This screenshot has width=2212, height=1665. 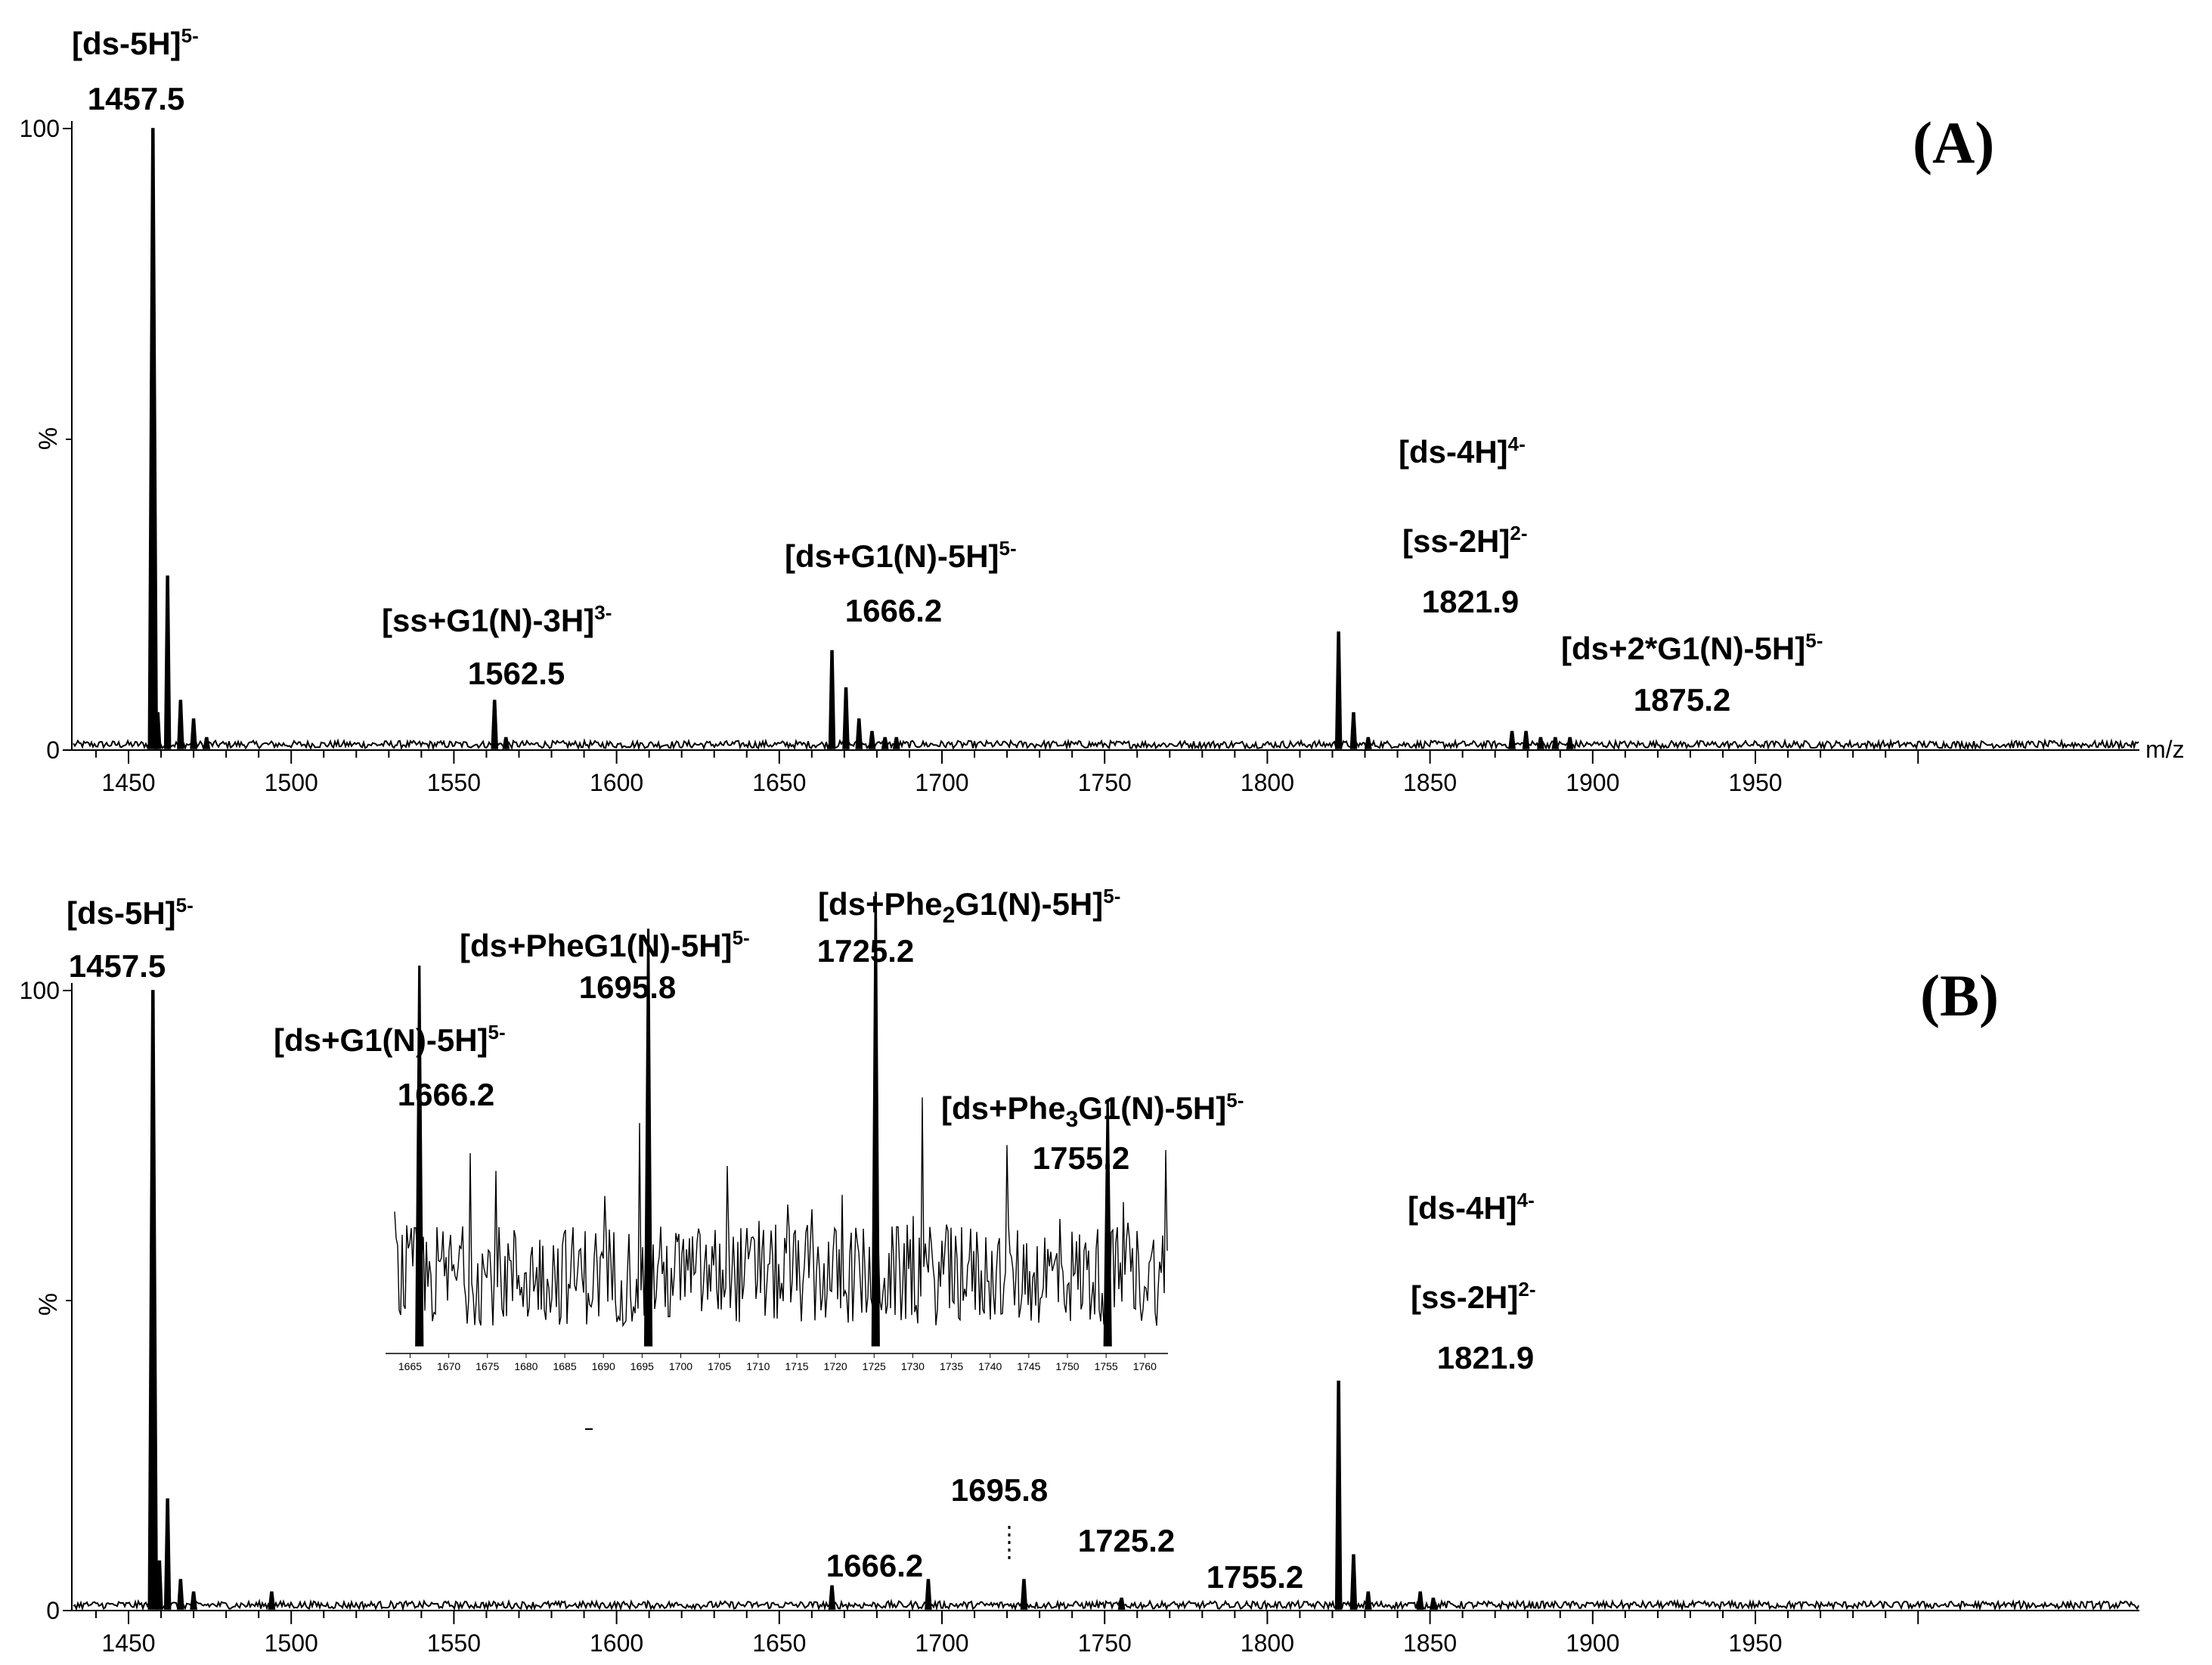 What do you see at coordinates (1106, 1366) in the screenshot?
I see `inset-x-tick-label: 1755` at bounding box center [1106, 1366].